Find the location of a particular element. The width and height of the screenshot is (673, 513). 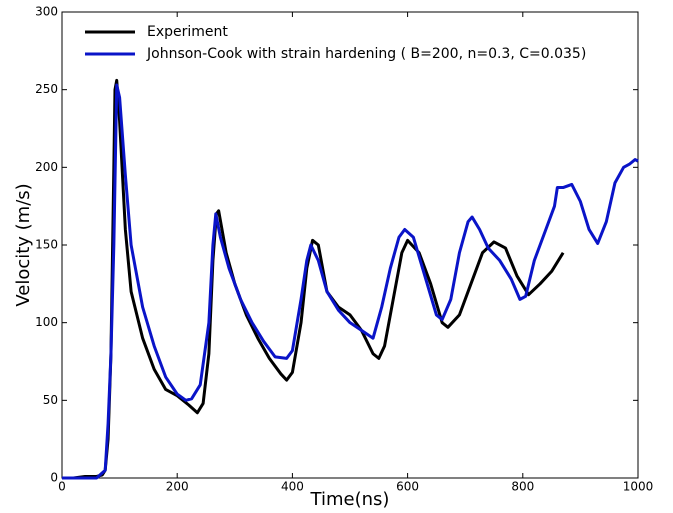

y-tick-label: 50 is located at coordinates (50, 400).